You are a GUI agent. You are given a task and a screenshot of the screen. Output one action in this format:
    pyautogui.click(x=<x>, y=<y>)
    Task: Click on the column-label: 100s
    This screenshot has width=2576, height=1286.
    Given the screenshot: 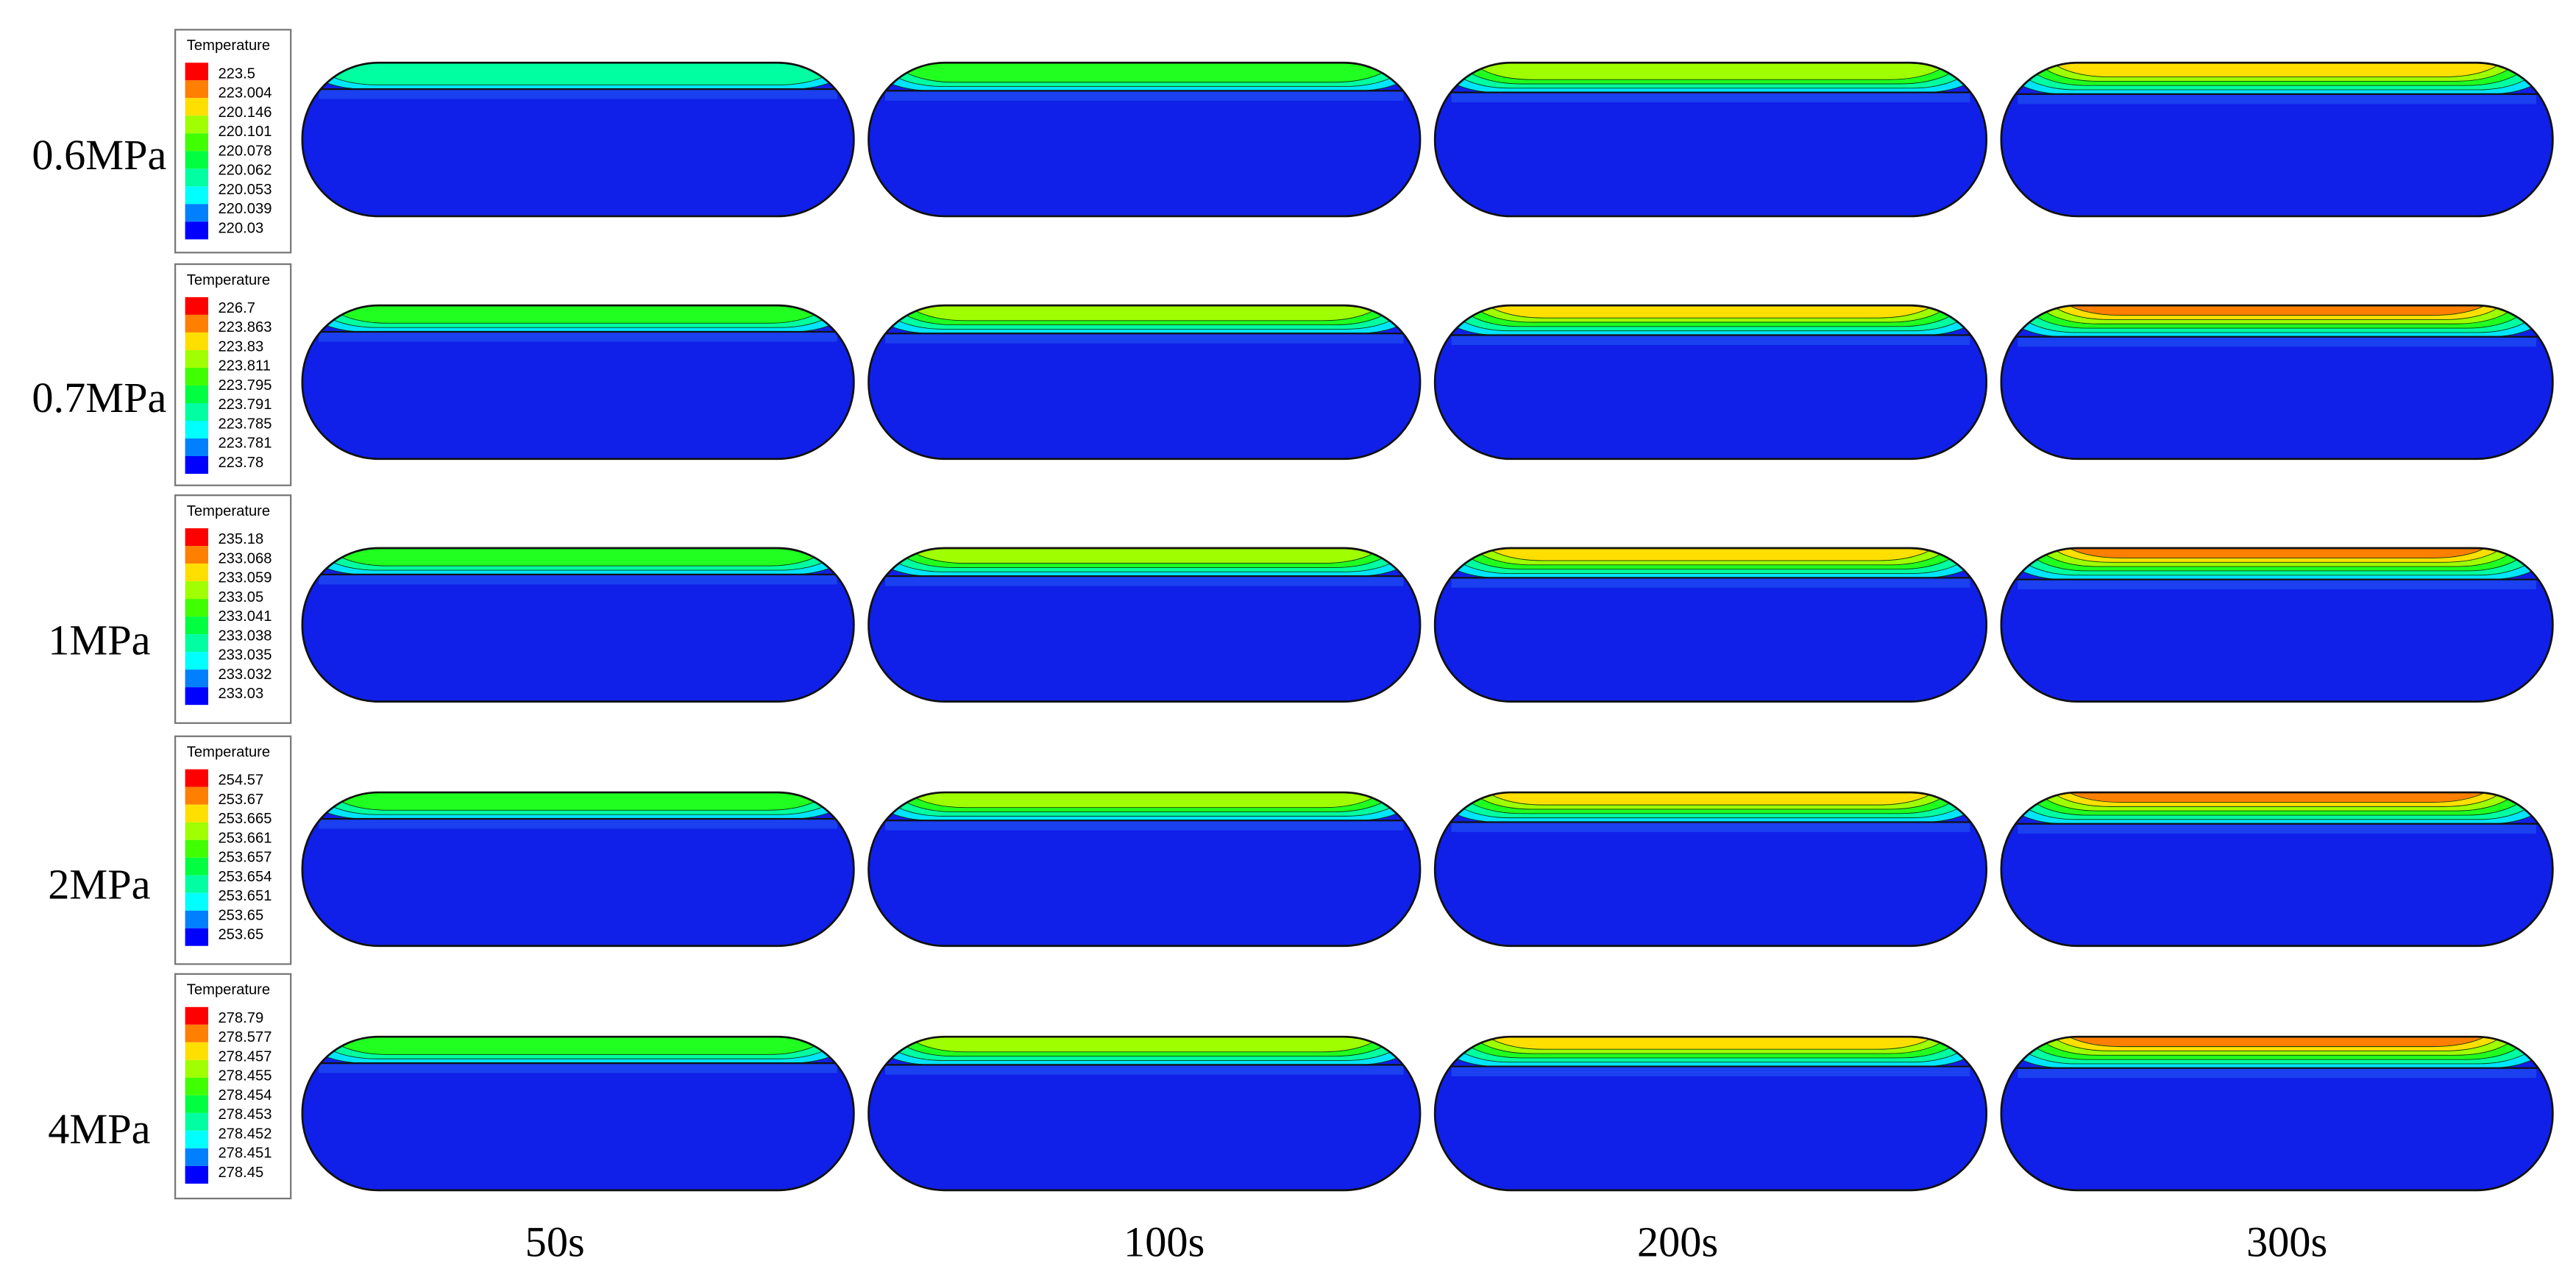 What is the action you would take?
    pyautogui.click(x=1164, y=1242)
    